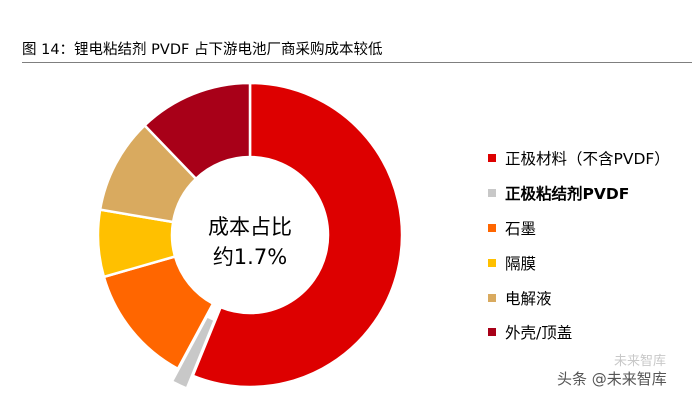 This screenshot has width=700, height=405. Describe the element at coordinates (521, 228) in the screenshot. I see `legend-label: 石墨` at that location.